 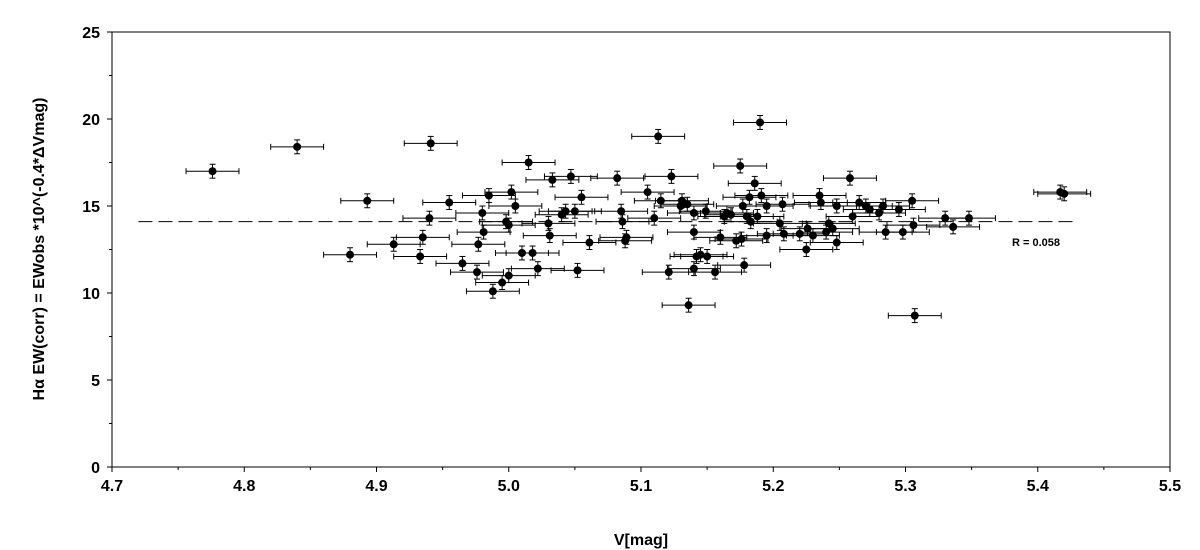 What do you see at coordinates (376, 486) in the screenshot?
I see `x-tick-label: 4.9` at bounding box center [376, 486].